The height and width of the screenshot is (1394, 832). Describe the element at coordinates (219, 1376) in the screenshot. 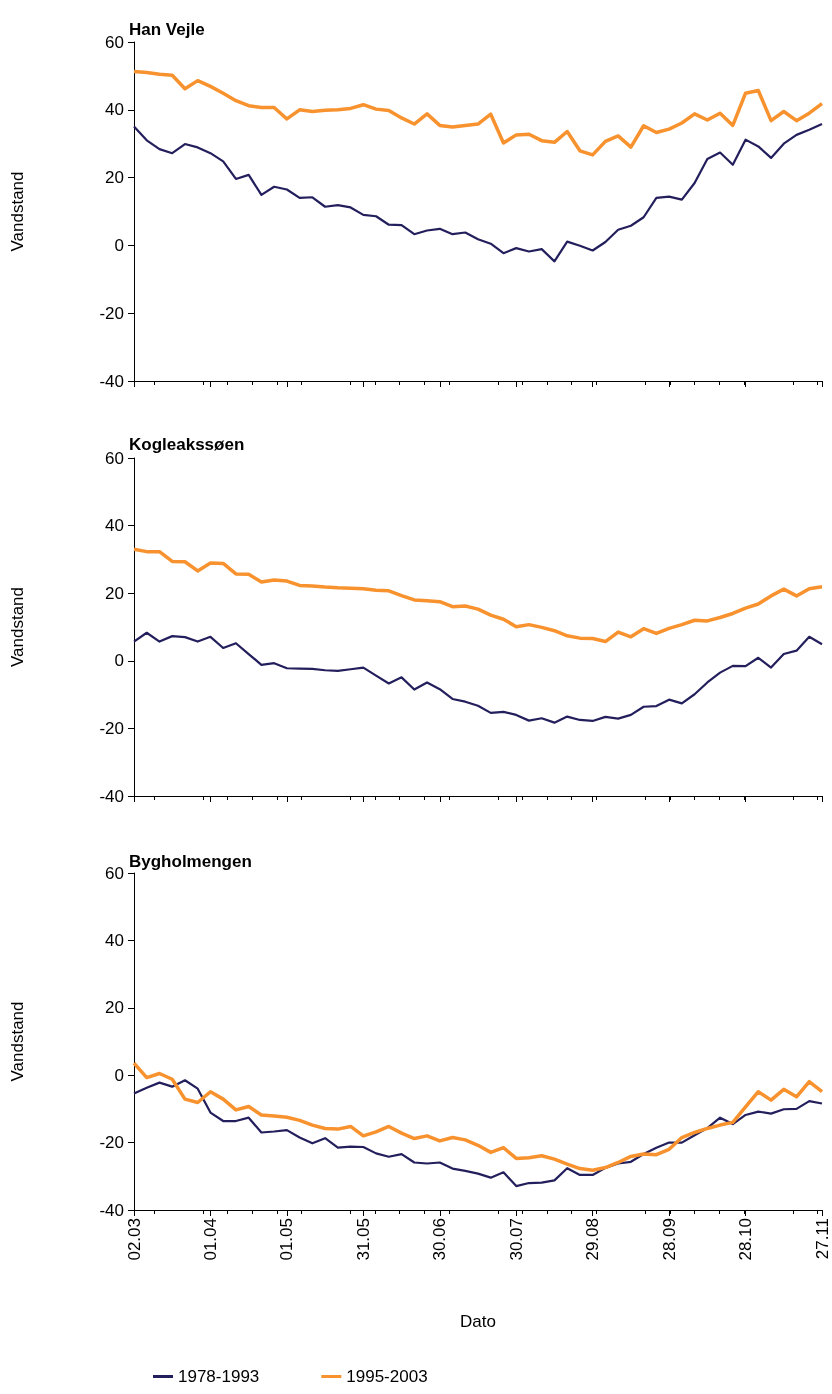

I see `legend-label: 1978-1993` at that location.